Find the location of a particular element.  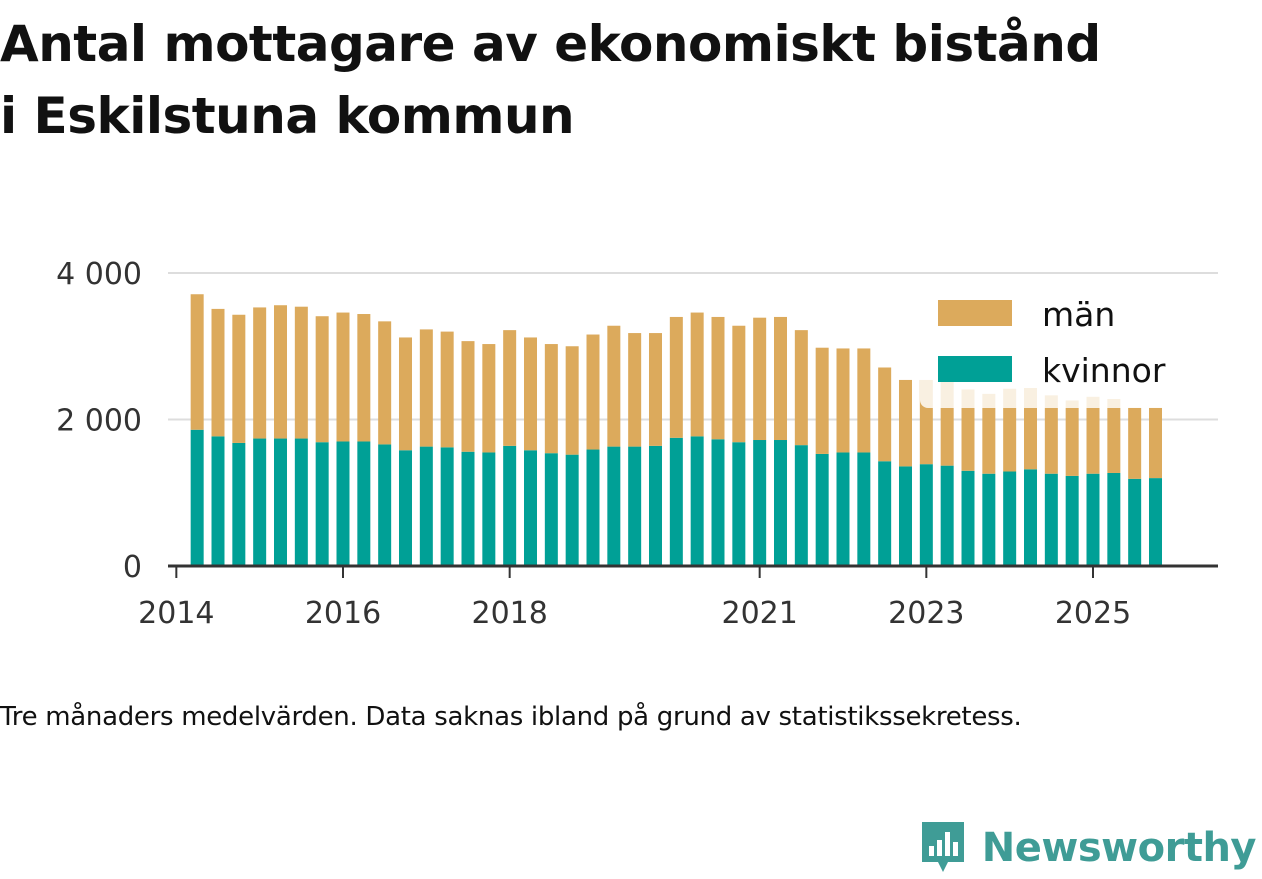

x-tick-label: 2016 is located at coordinates (343, 613).